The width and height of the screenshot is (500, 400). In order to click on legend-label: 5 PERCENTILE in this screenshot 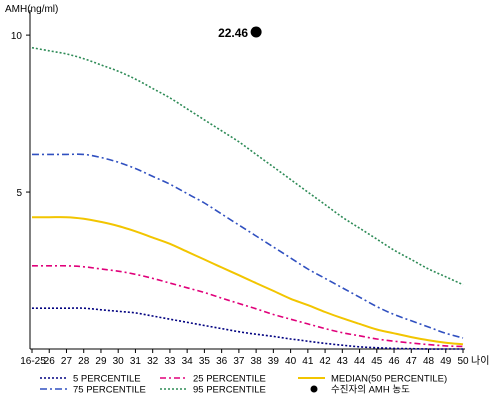, I will do `click(107, 379)`.